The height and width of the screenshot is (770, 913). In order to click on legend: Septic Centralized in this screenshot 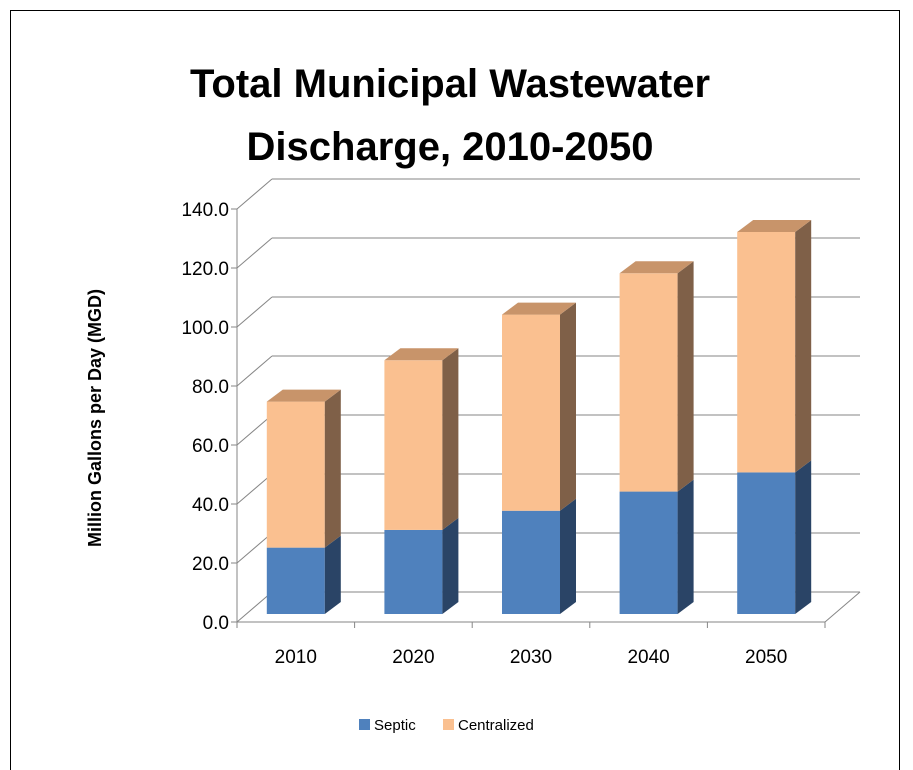, I will do `click(446, 725)`.